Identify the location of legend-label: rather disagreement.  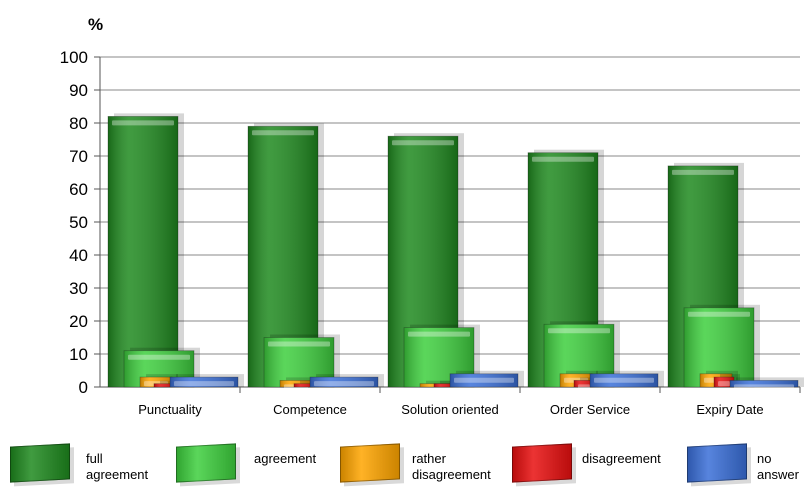
(451, 467).